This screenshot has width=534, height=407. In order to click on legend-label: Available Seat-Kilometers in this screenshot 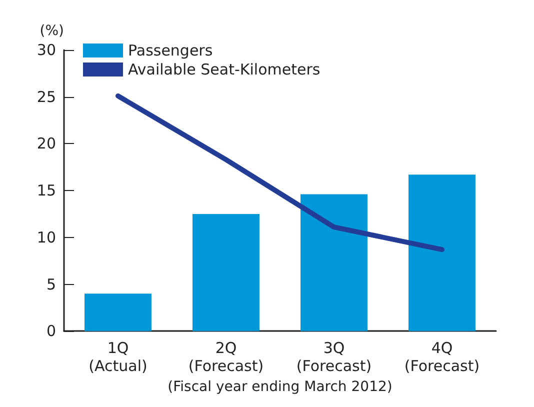, I will do `click(224, 69)`.